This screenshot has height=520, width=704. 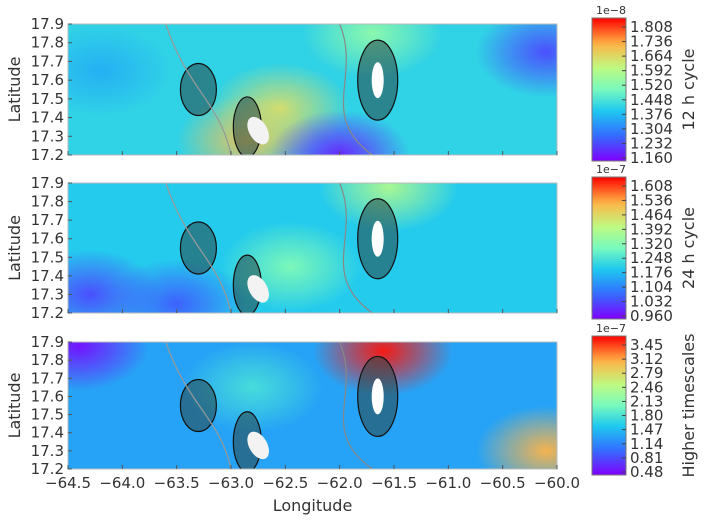 What do you see at coordinates (688, 406) in the screenshot?
I see `colorbar-label: Higher timescales` at bounding box center [688, 406].